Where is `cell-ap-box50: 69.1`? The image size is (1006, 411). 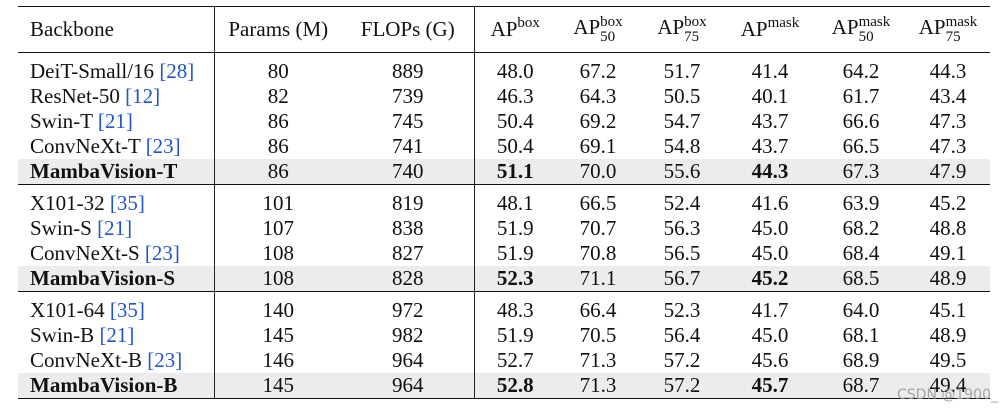
cell-ap-box50: 69.1 is located at coordinates (598, 146).